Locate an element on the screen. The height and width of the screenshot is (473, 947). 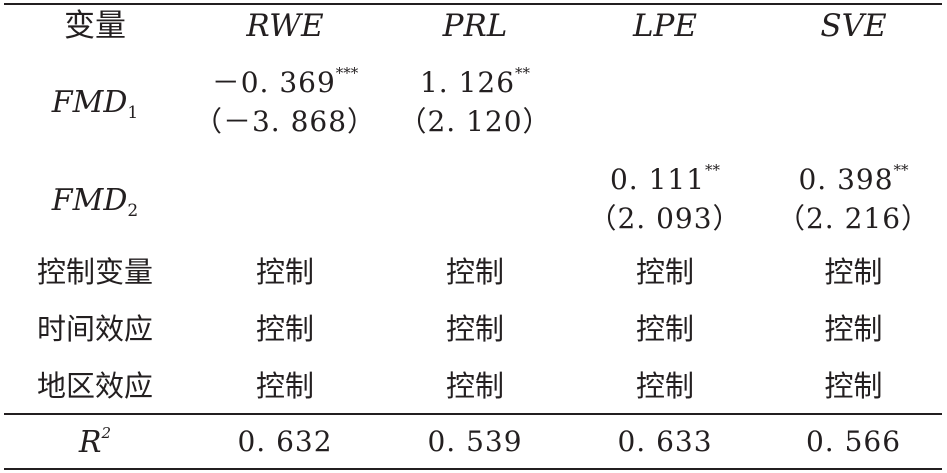
fmd1-prl-tstat: （2. 120） is located at coordinates (475, 121).